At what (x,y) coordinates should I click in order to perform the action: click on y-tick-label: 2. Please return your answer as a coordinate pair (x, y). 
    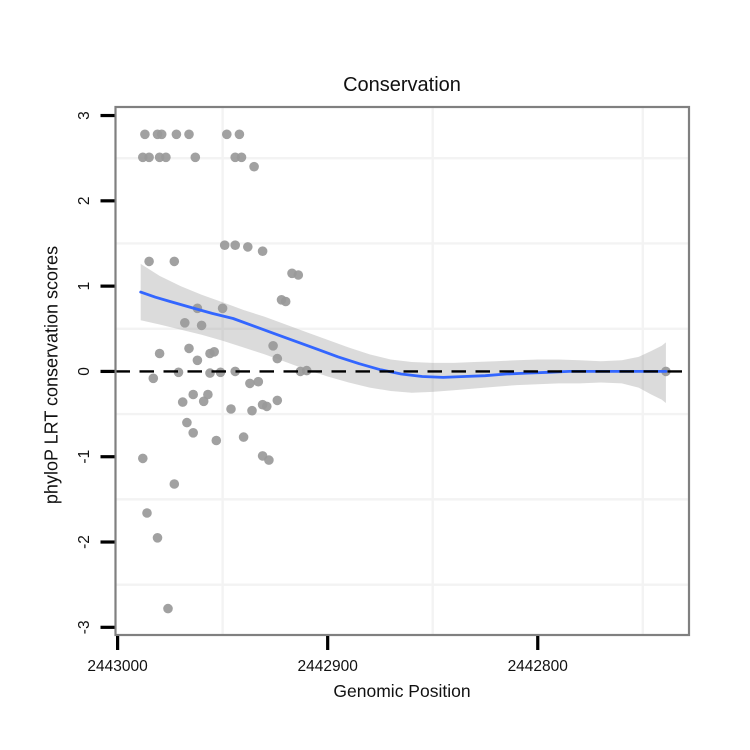
    Looking at the image, I should click on (84, 200).